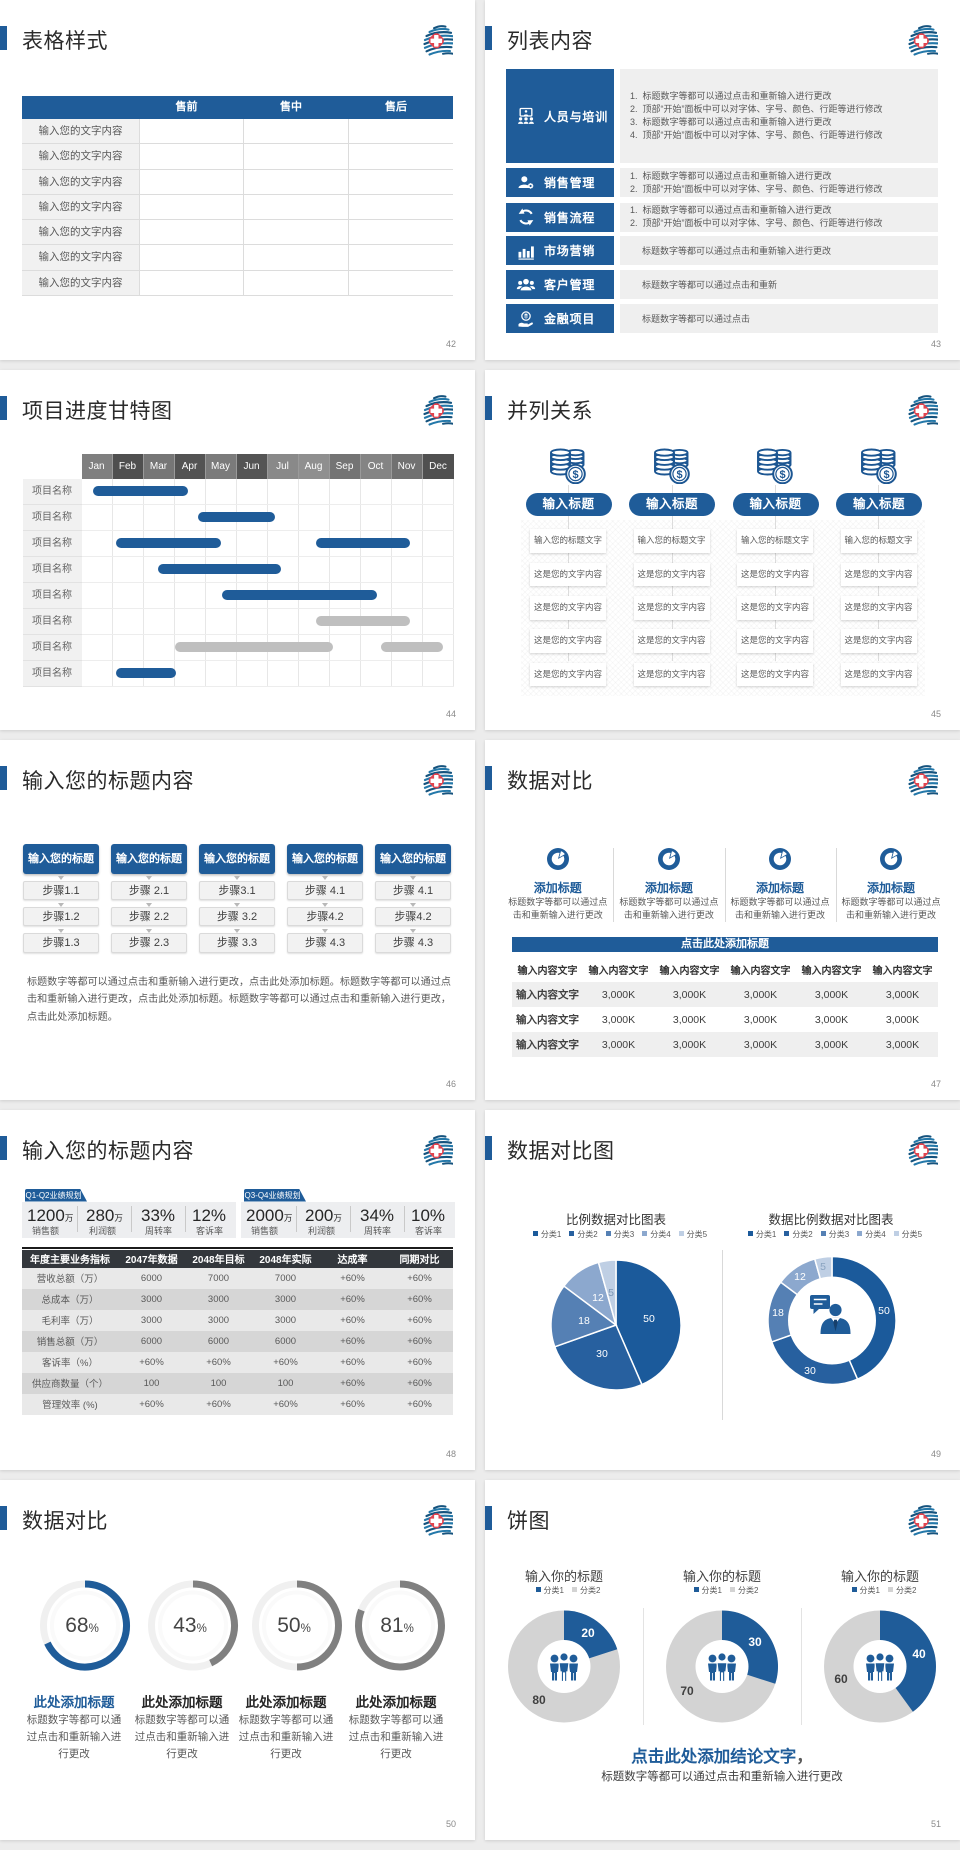 Image resolution: width=960 pixels, height=1850 pixels. I want to click on svg-text: 60, so click(841, 1679).